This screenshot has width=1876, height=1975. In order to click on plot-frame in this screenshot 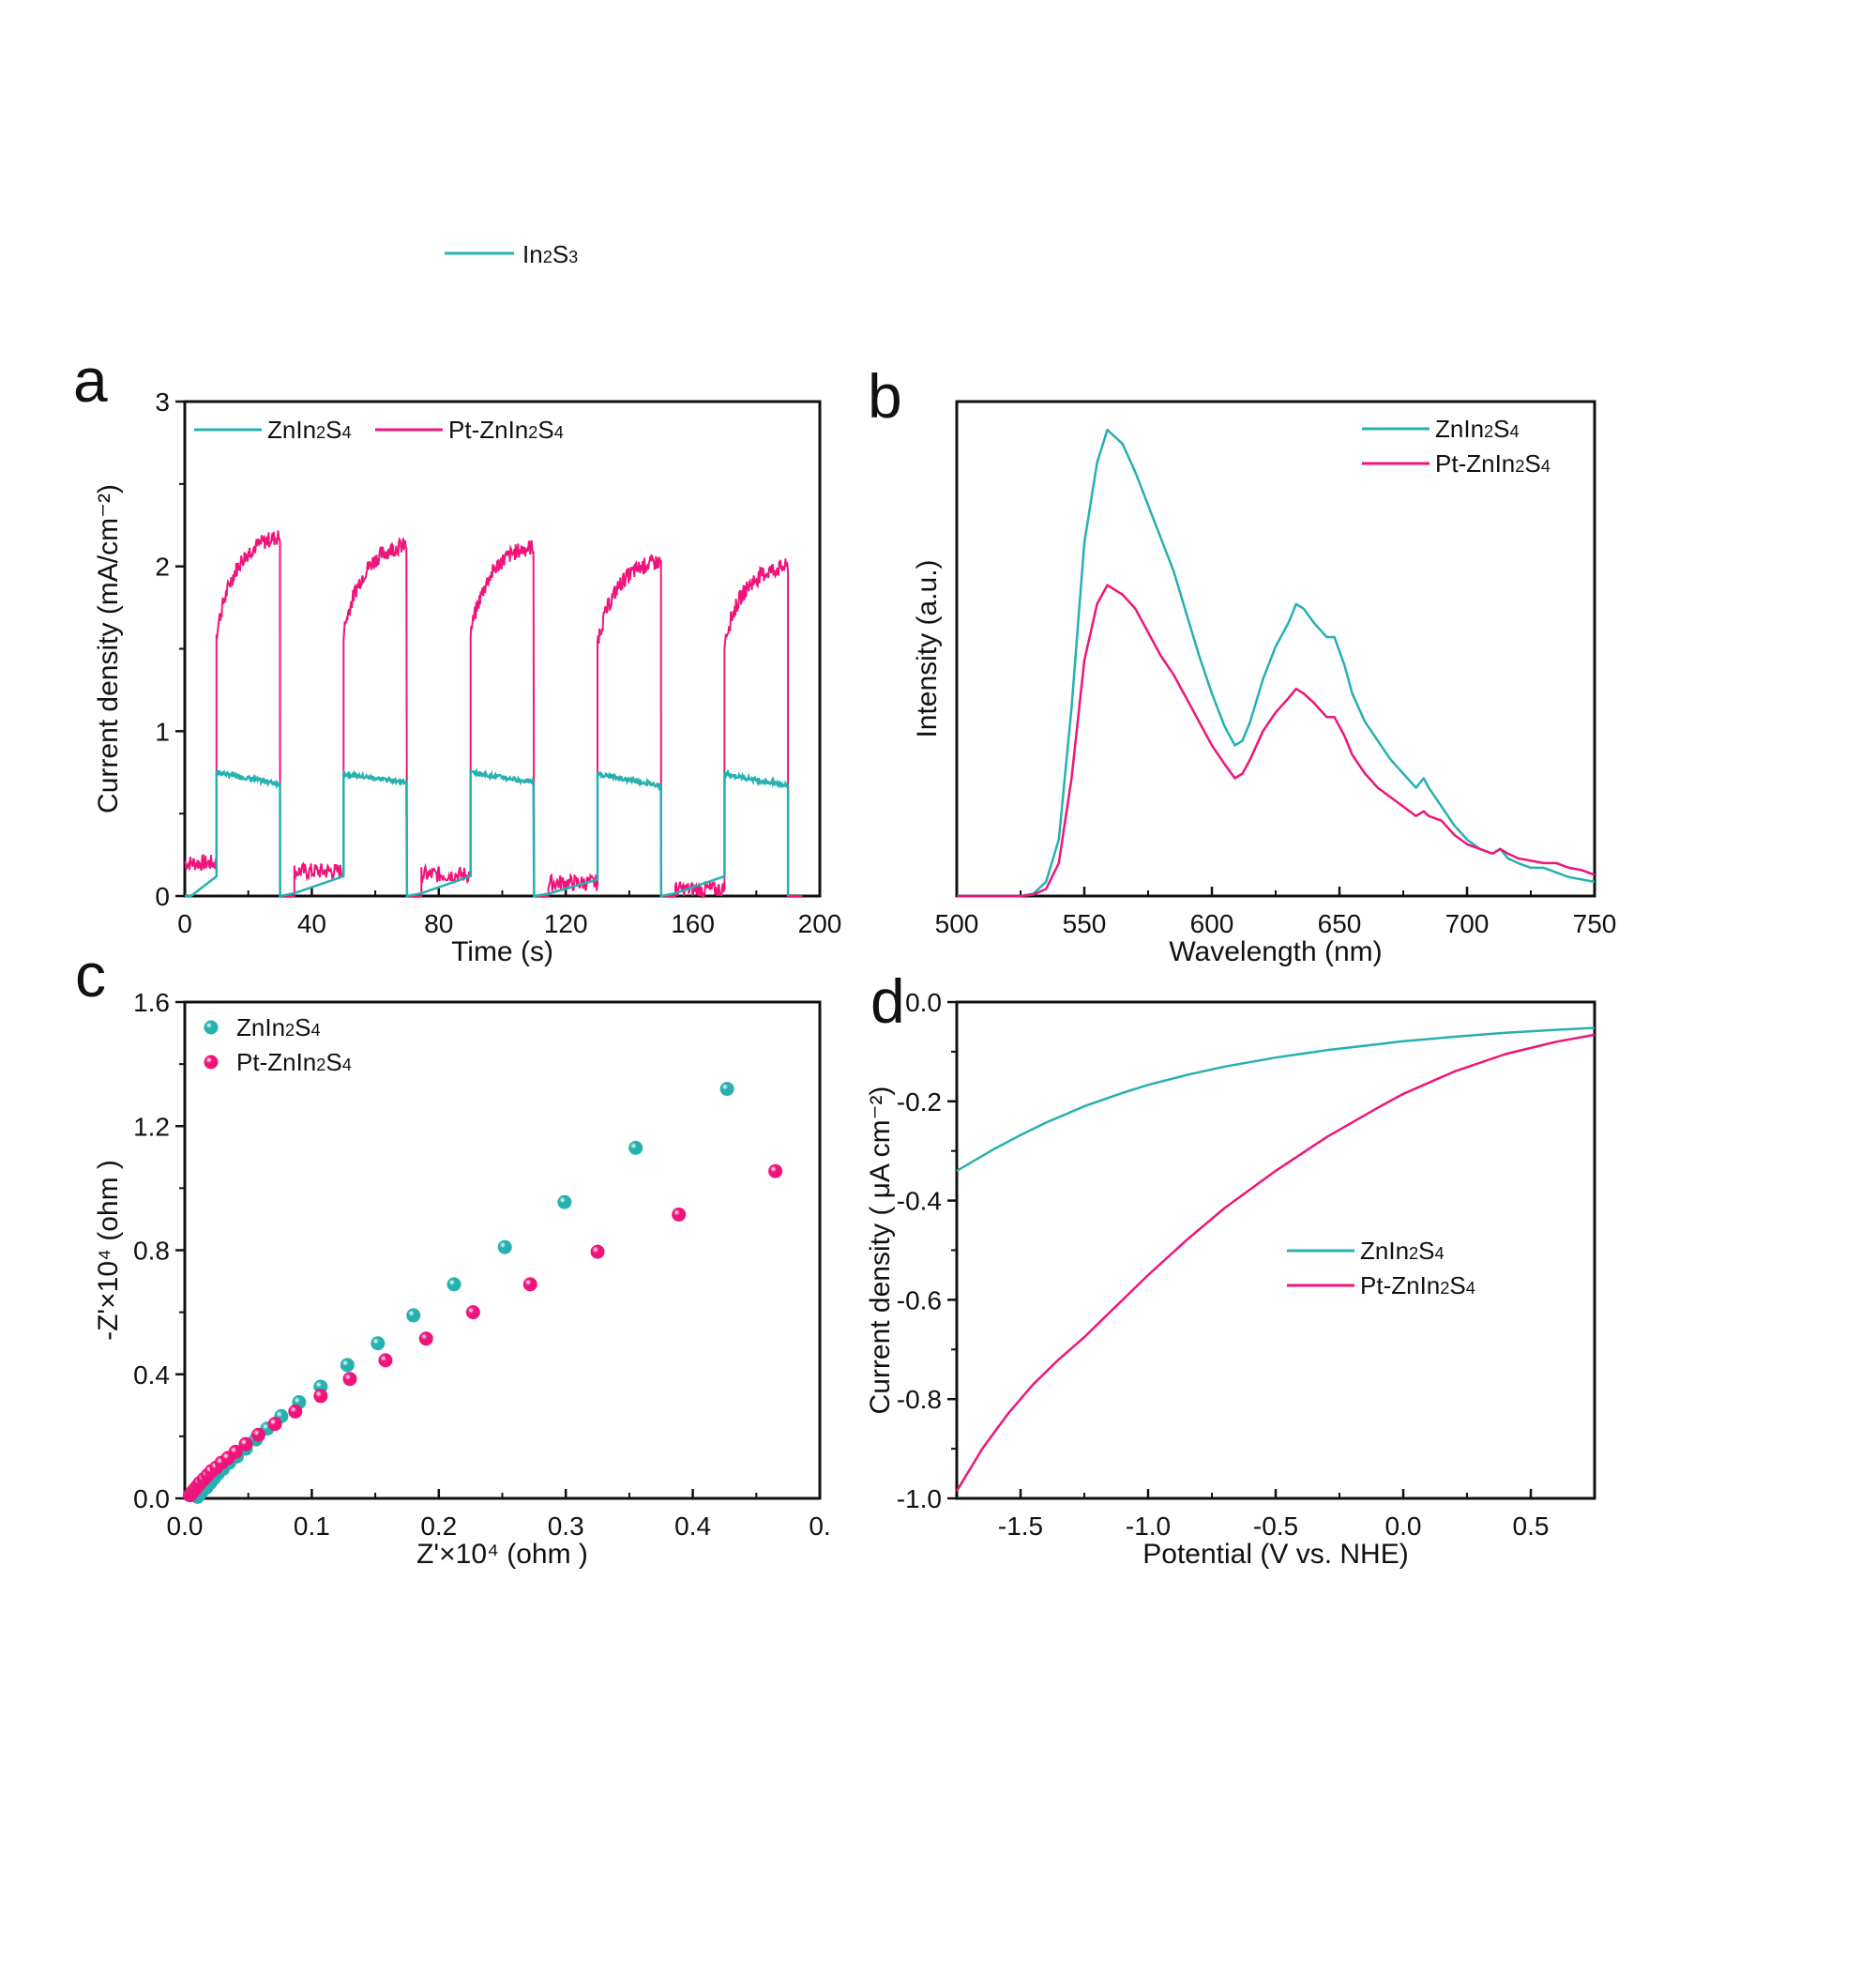, I will do `click(1275, 1250)`.